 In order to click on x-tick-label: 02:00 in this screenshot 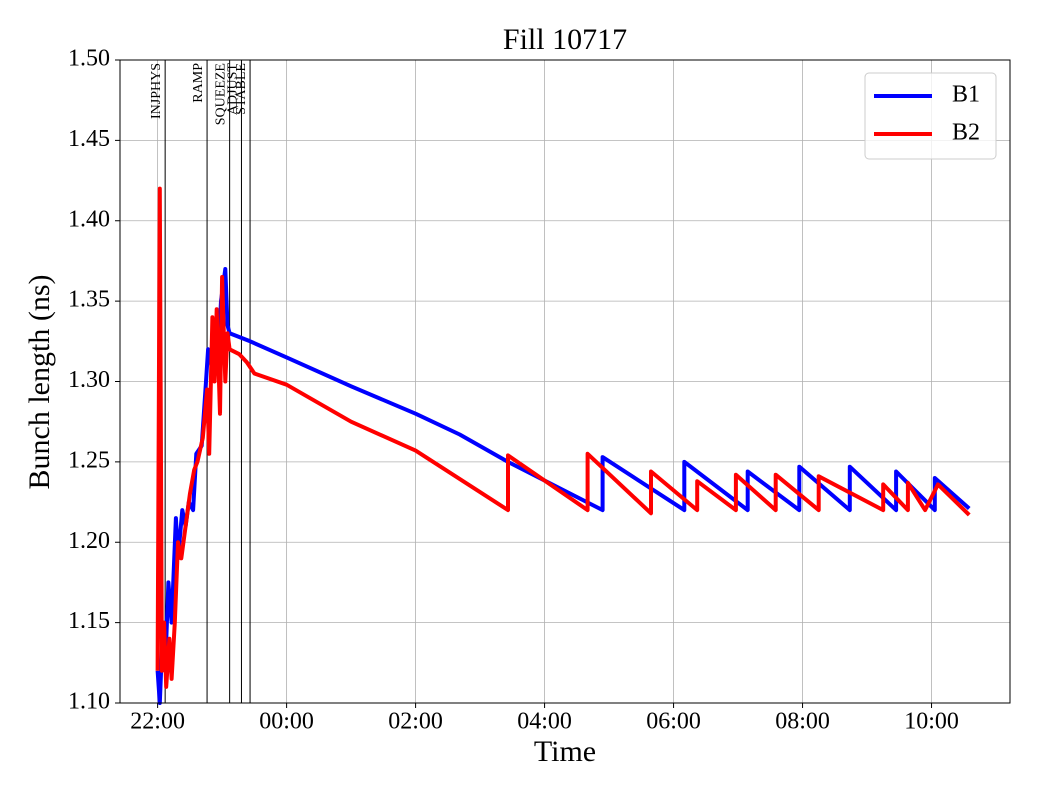, I will do `click(415, 722)`.